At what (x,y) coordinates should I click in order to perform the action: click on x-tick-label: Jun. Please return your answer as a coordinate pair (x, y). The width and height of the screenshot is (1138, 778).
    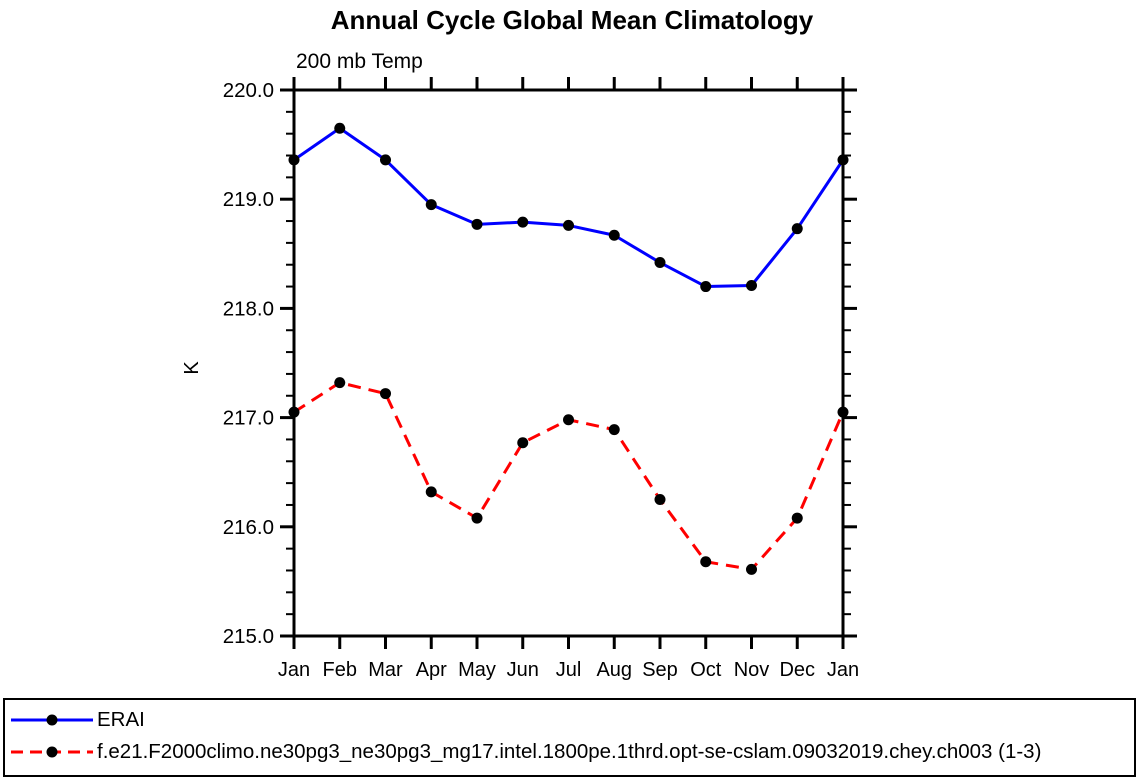
    Looking at the image, I should click on (523, 670).